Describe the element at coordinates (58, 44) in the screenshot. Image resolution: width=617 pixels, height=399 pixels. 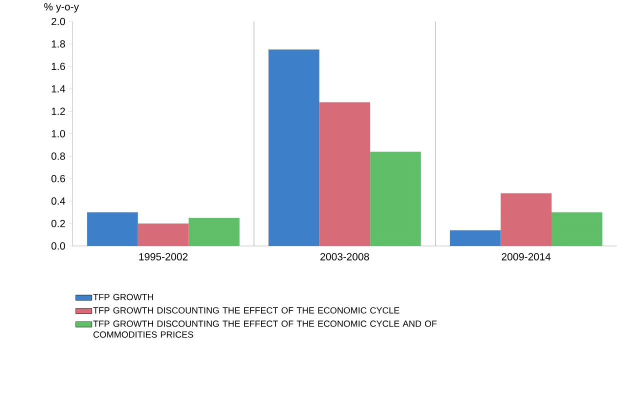
I see `y-tick-label: 1.8` at that location.